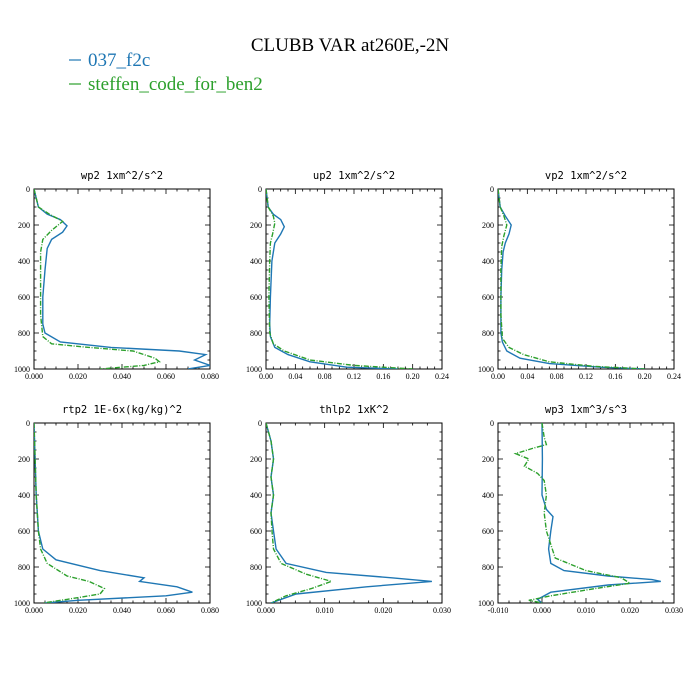 Image resolution: width=700 pixels, height=700 pixels. Describe the element at coordinates (354, 176) in the screenshot. I see `panel-title-1: up2 1xm^2/s^2` at that location.